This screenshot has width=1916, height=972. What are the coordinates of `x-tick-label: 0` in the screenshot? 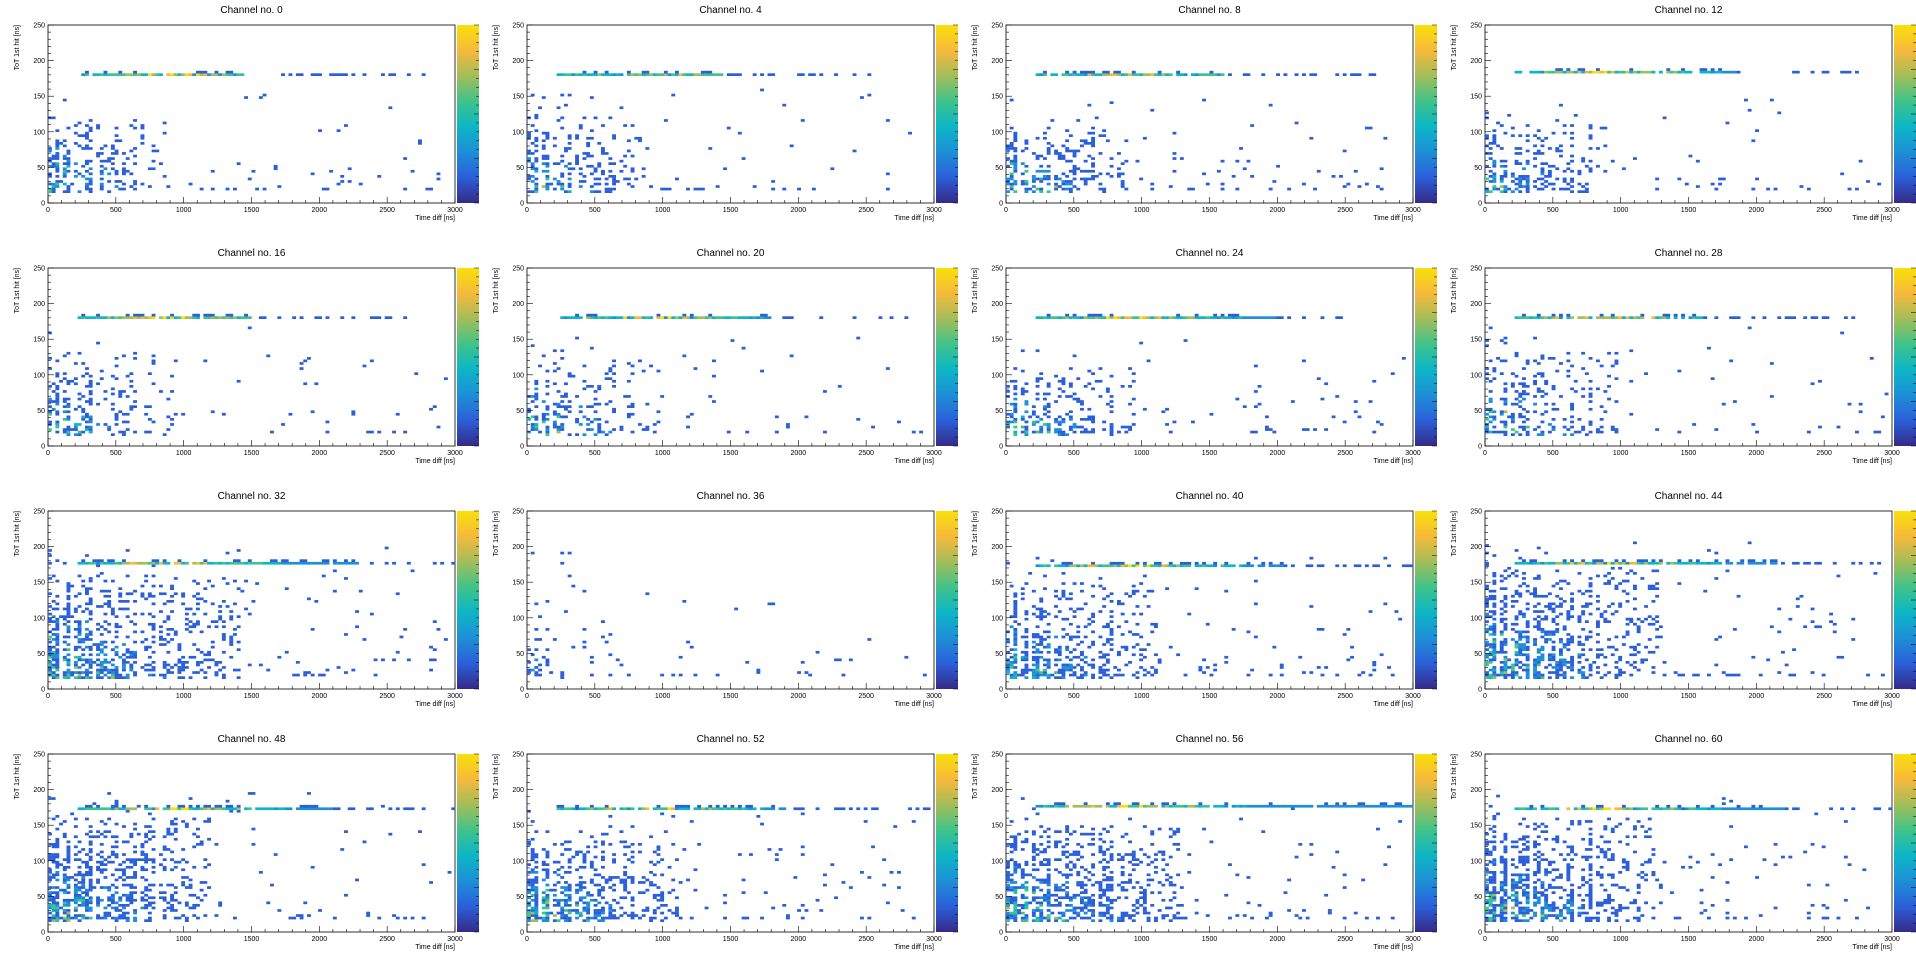 It's located at (527, 696).